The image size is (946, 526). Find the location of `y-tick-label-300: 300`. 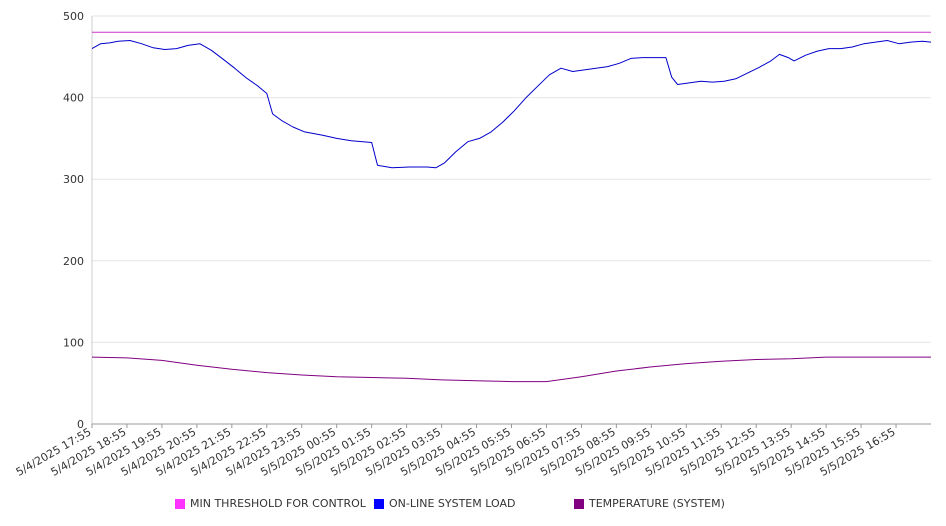

y-tick-label-300: 300 is located at coordinates (73, 179).